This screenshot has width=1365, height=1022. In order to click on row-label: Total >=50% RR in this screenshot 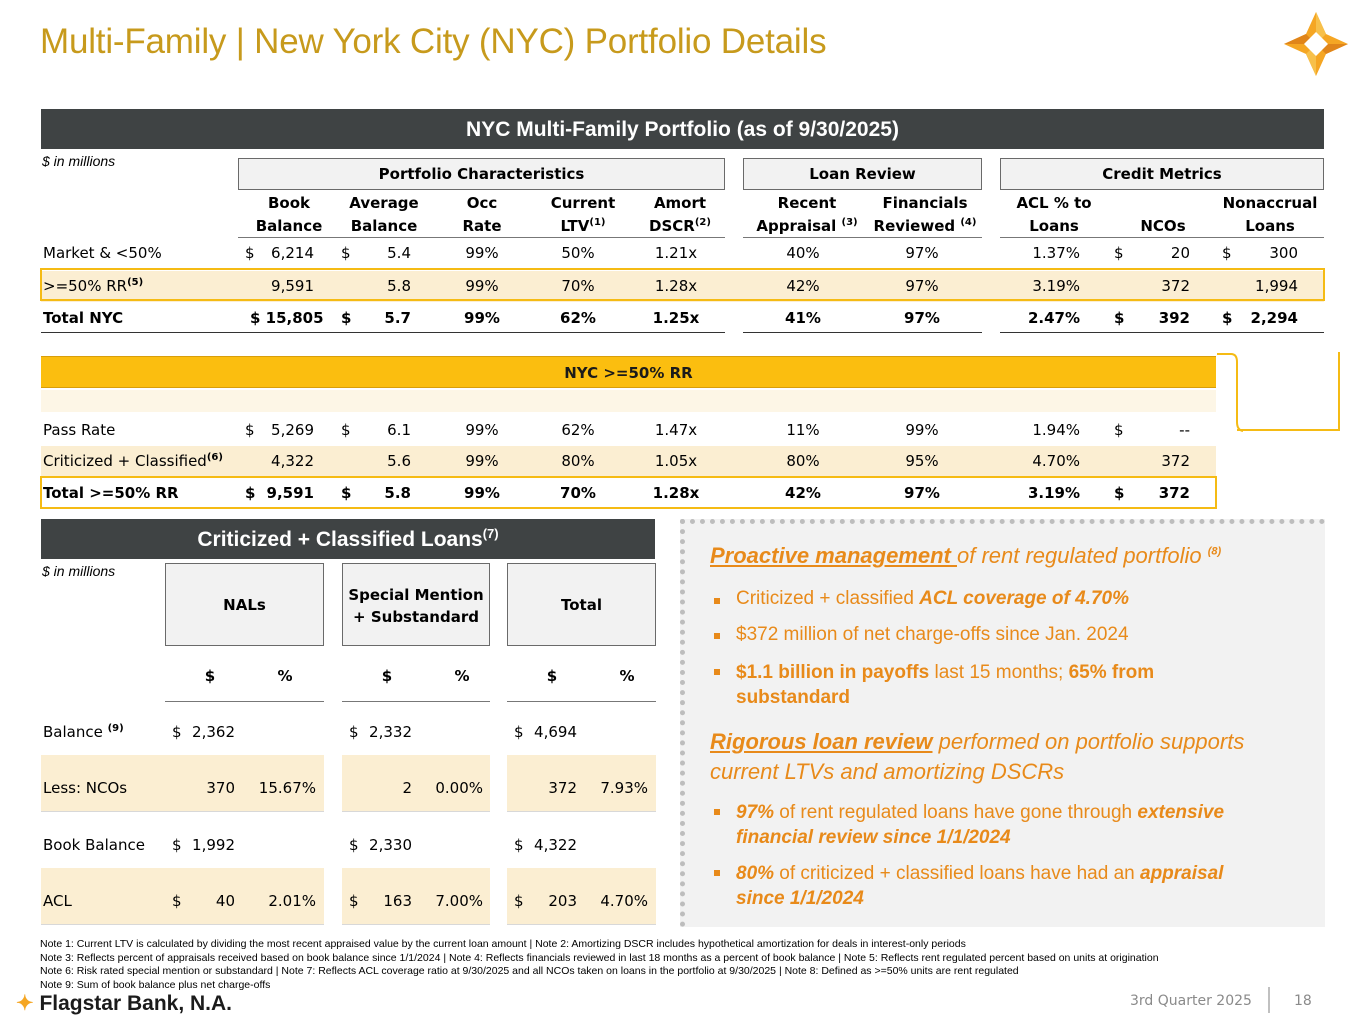, I will do `click(111, 493)`.